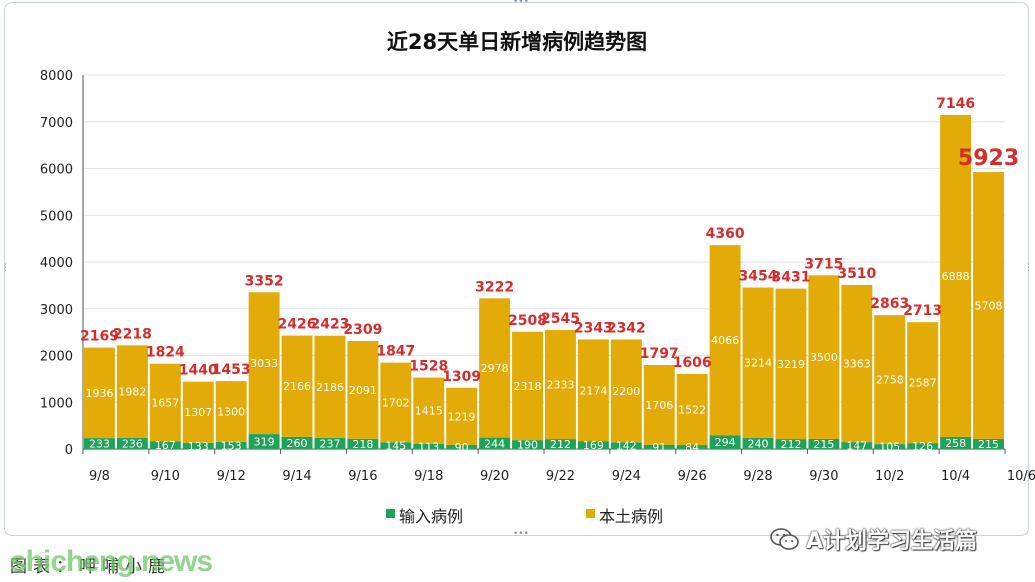 The width and height of the screenshot is (1035, 582). I want to click on data-label-local: 1982, so click(132, 392).